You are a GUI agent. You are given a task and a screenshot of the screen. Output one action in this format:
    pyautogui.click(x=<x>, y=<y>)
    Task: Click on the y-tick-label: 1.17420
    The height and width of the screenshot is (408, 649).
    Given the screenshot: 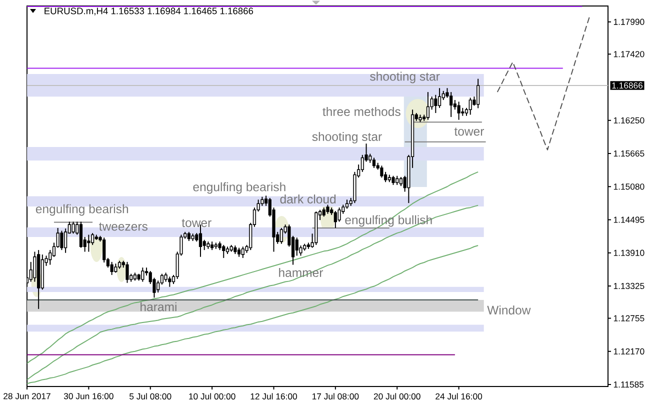 What is the action you would take?
    pyautogui.click(x=629, y=54)
    